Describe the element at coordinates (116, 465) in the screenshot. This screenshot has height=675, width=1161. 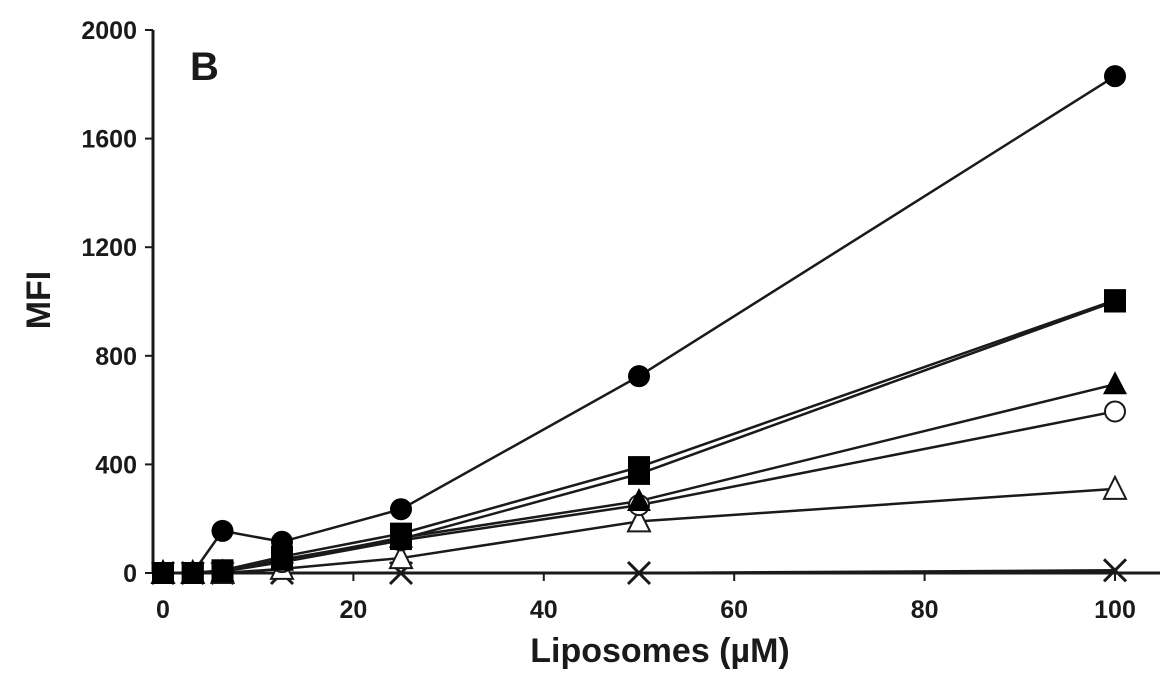
I see `y-tick-label-400: 400` at that location.